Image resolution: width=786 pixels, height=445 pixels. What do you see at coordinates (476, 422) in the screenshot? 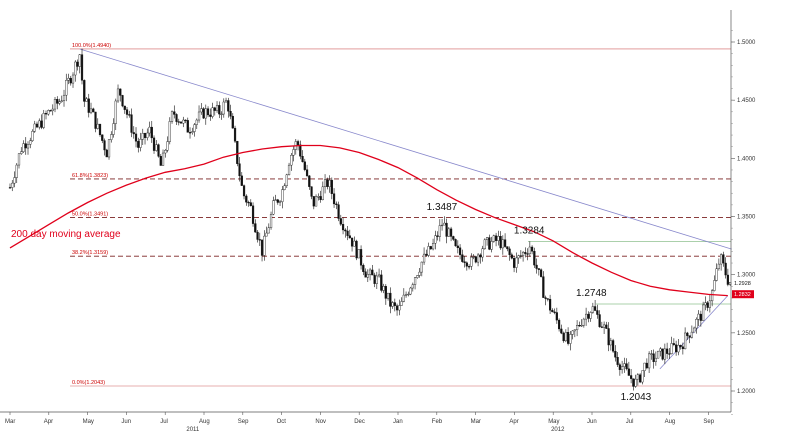
I see `x-tick-label: Mar` at bounding box center [476, 422].